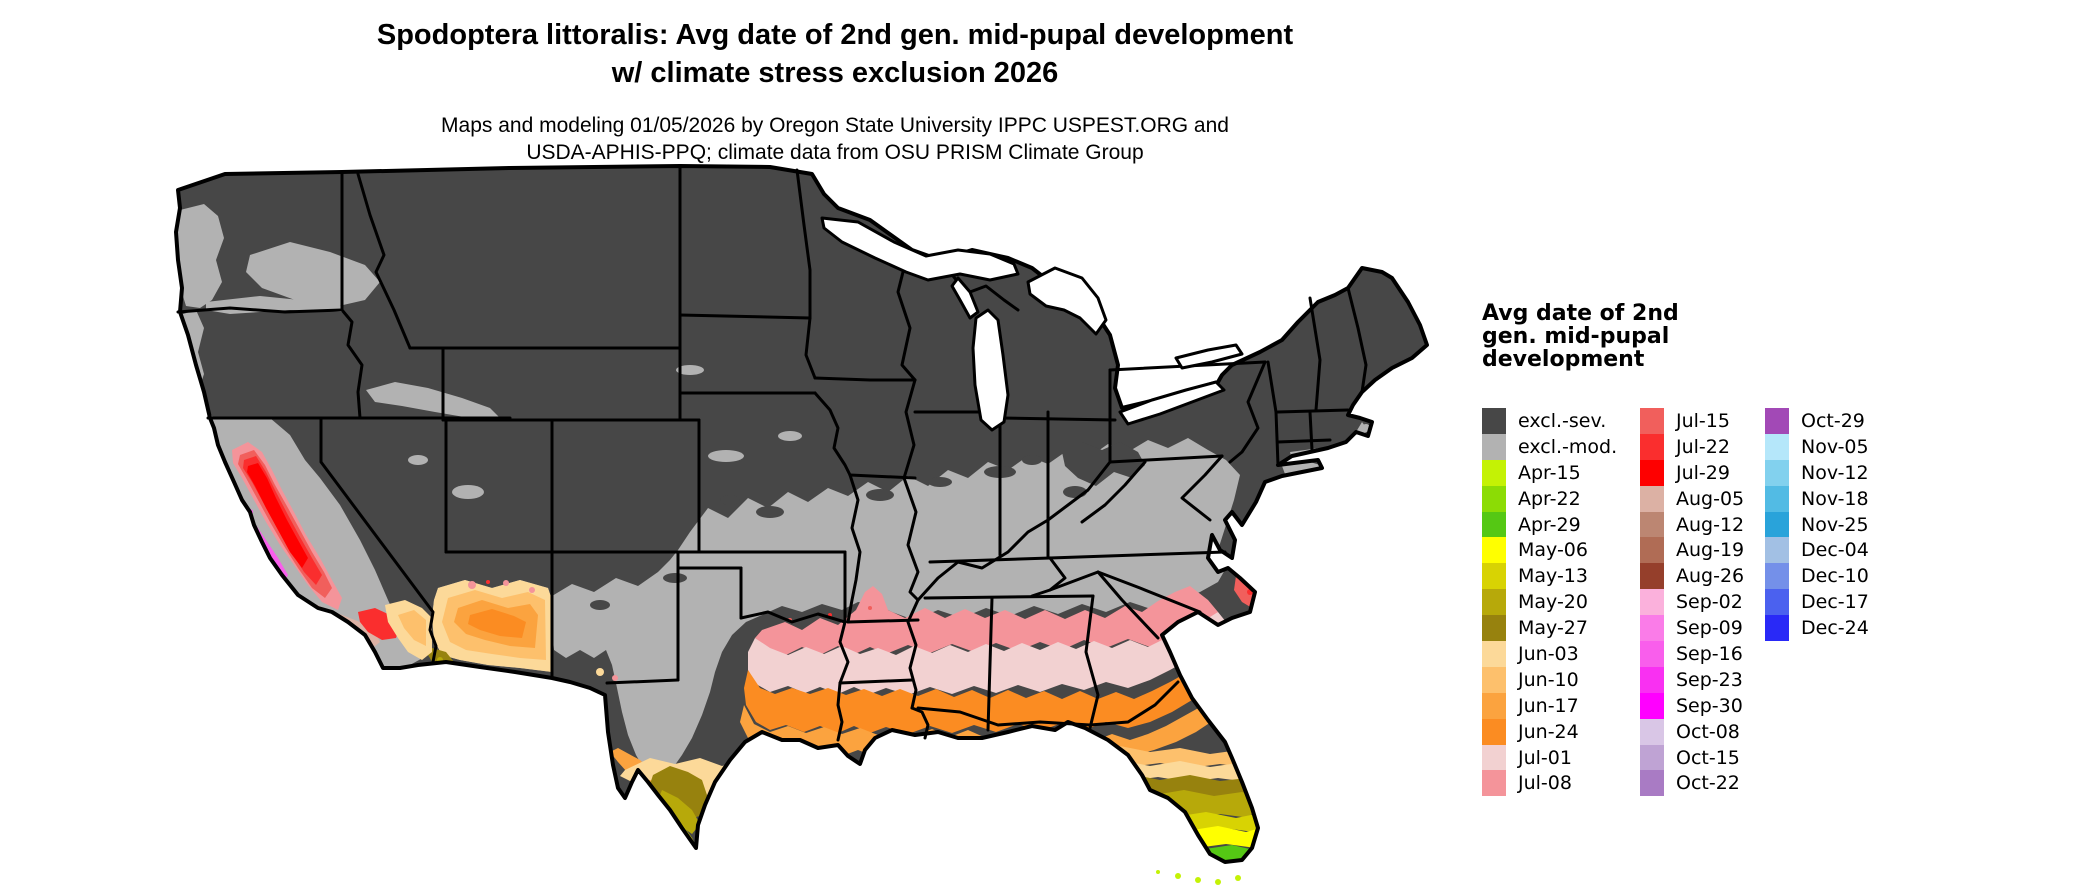  I want to click on legend-item: Oct-22, so click(1692, 783).